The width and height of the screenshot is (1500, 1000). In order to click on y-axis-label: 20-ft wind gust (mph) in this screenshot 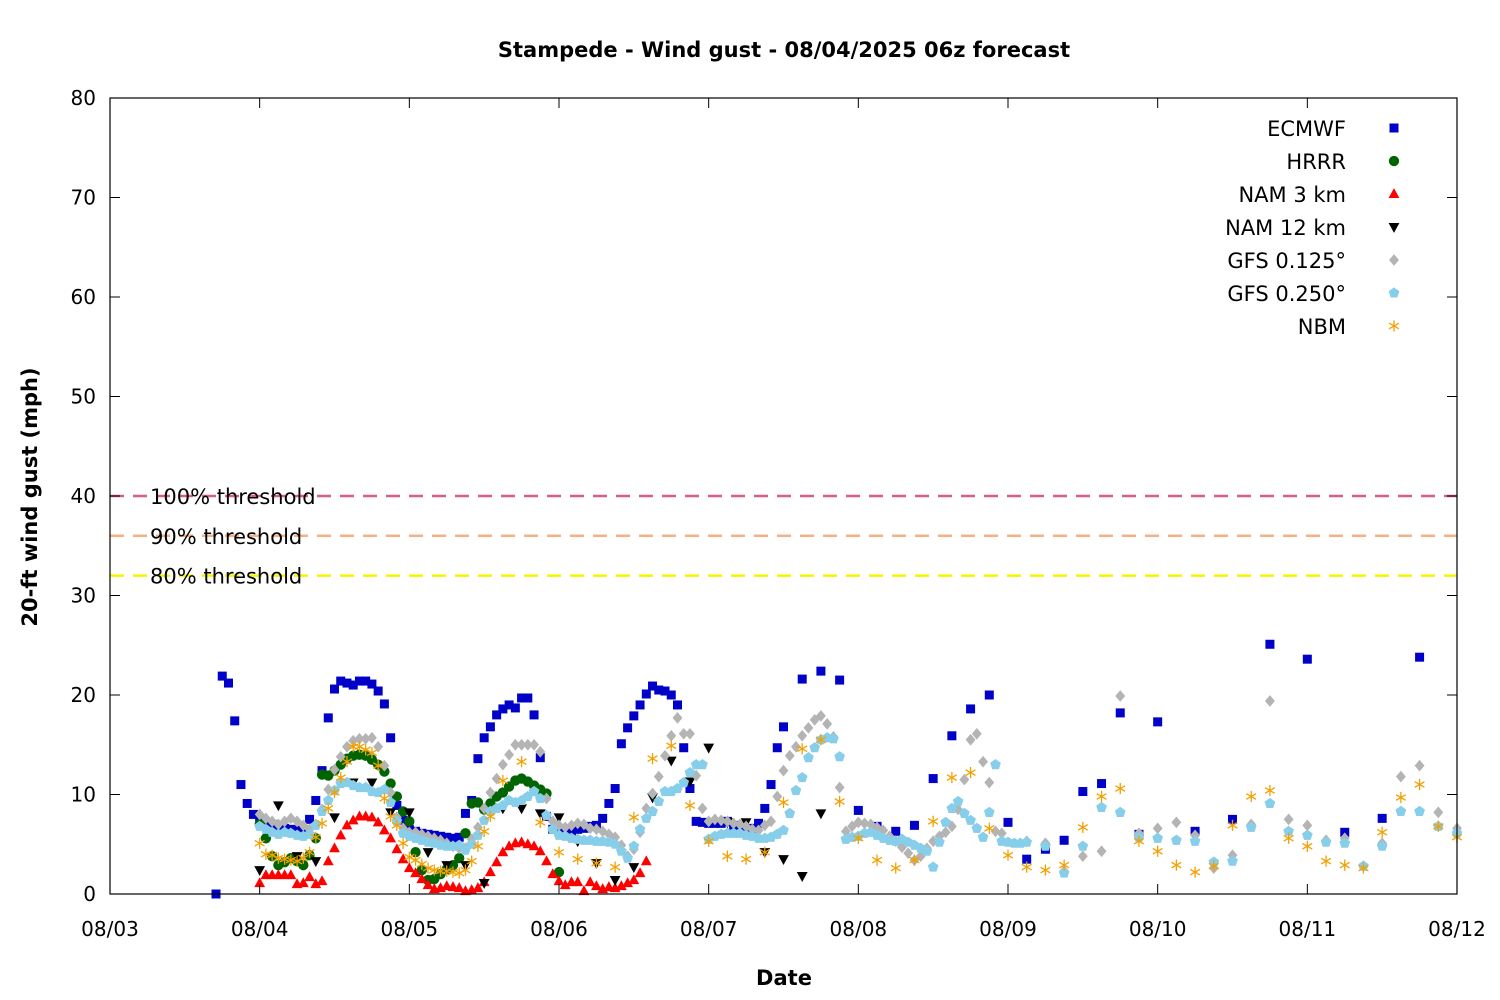, I will do `click(30, 496)`.